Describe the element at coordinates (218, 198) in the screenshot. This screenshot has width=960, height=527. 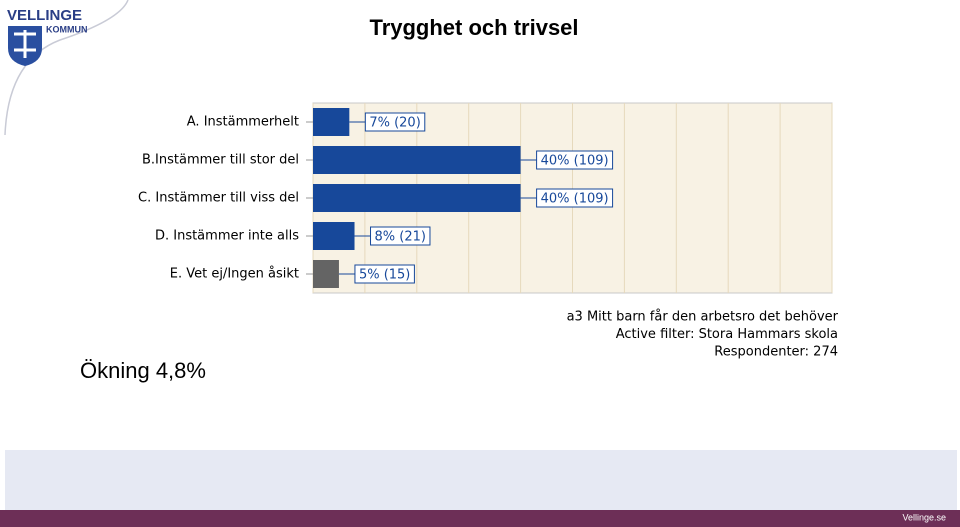
I see `y-tick-label: C. Instämmer till viss del` at that location.